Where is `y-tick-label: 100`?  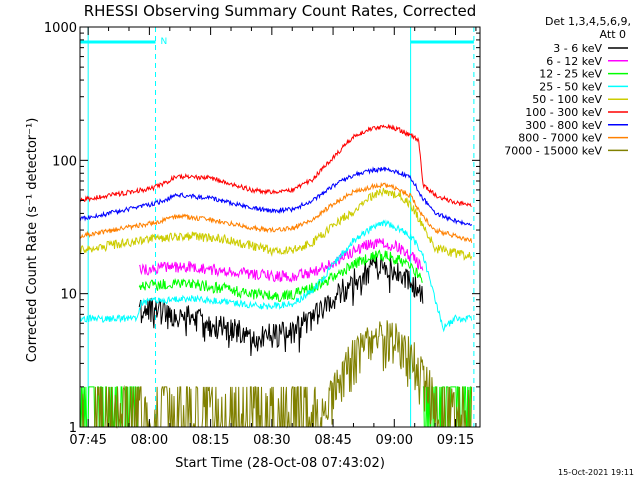 y-tick-label: 100 is located at coordinates (64, 161).